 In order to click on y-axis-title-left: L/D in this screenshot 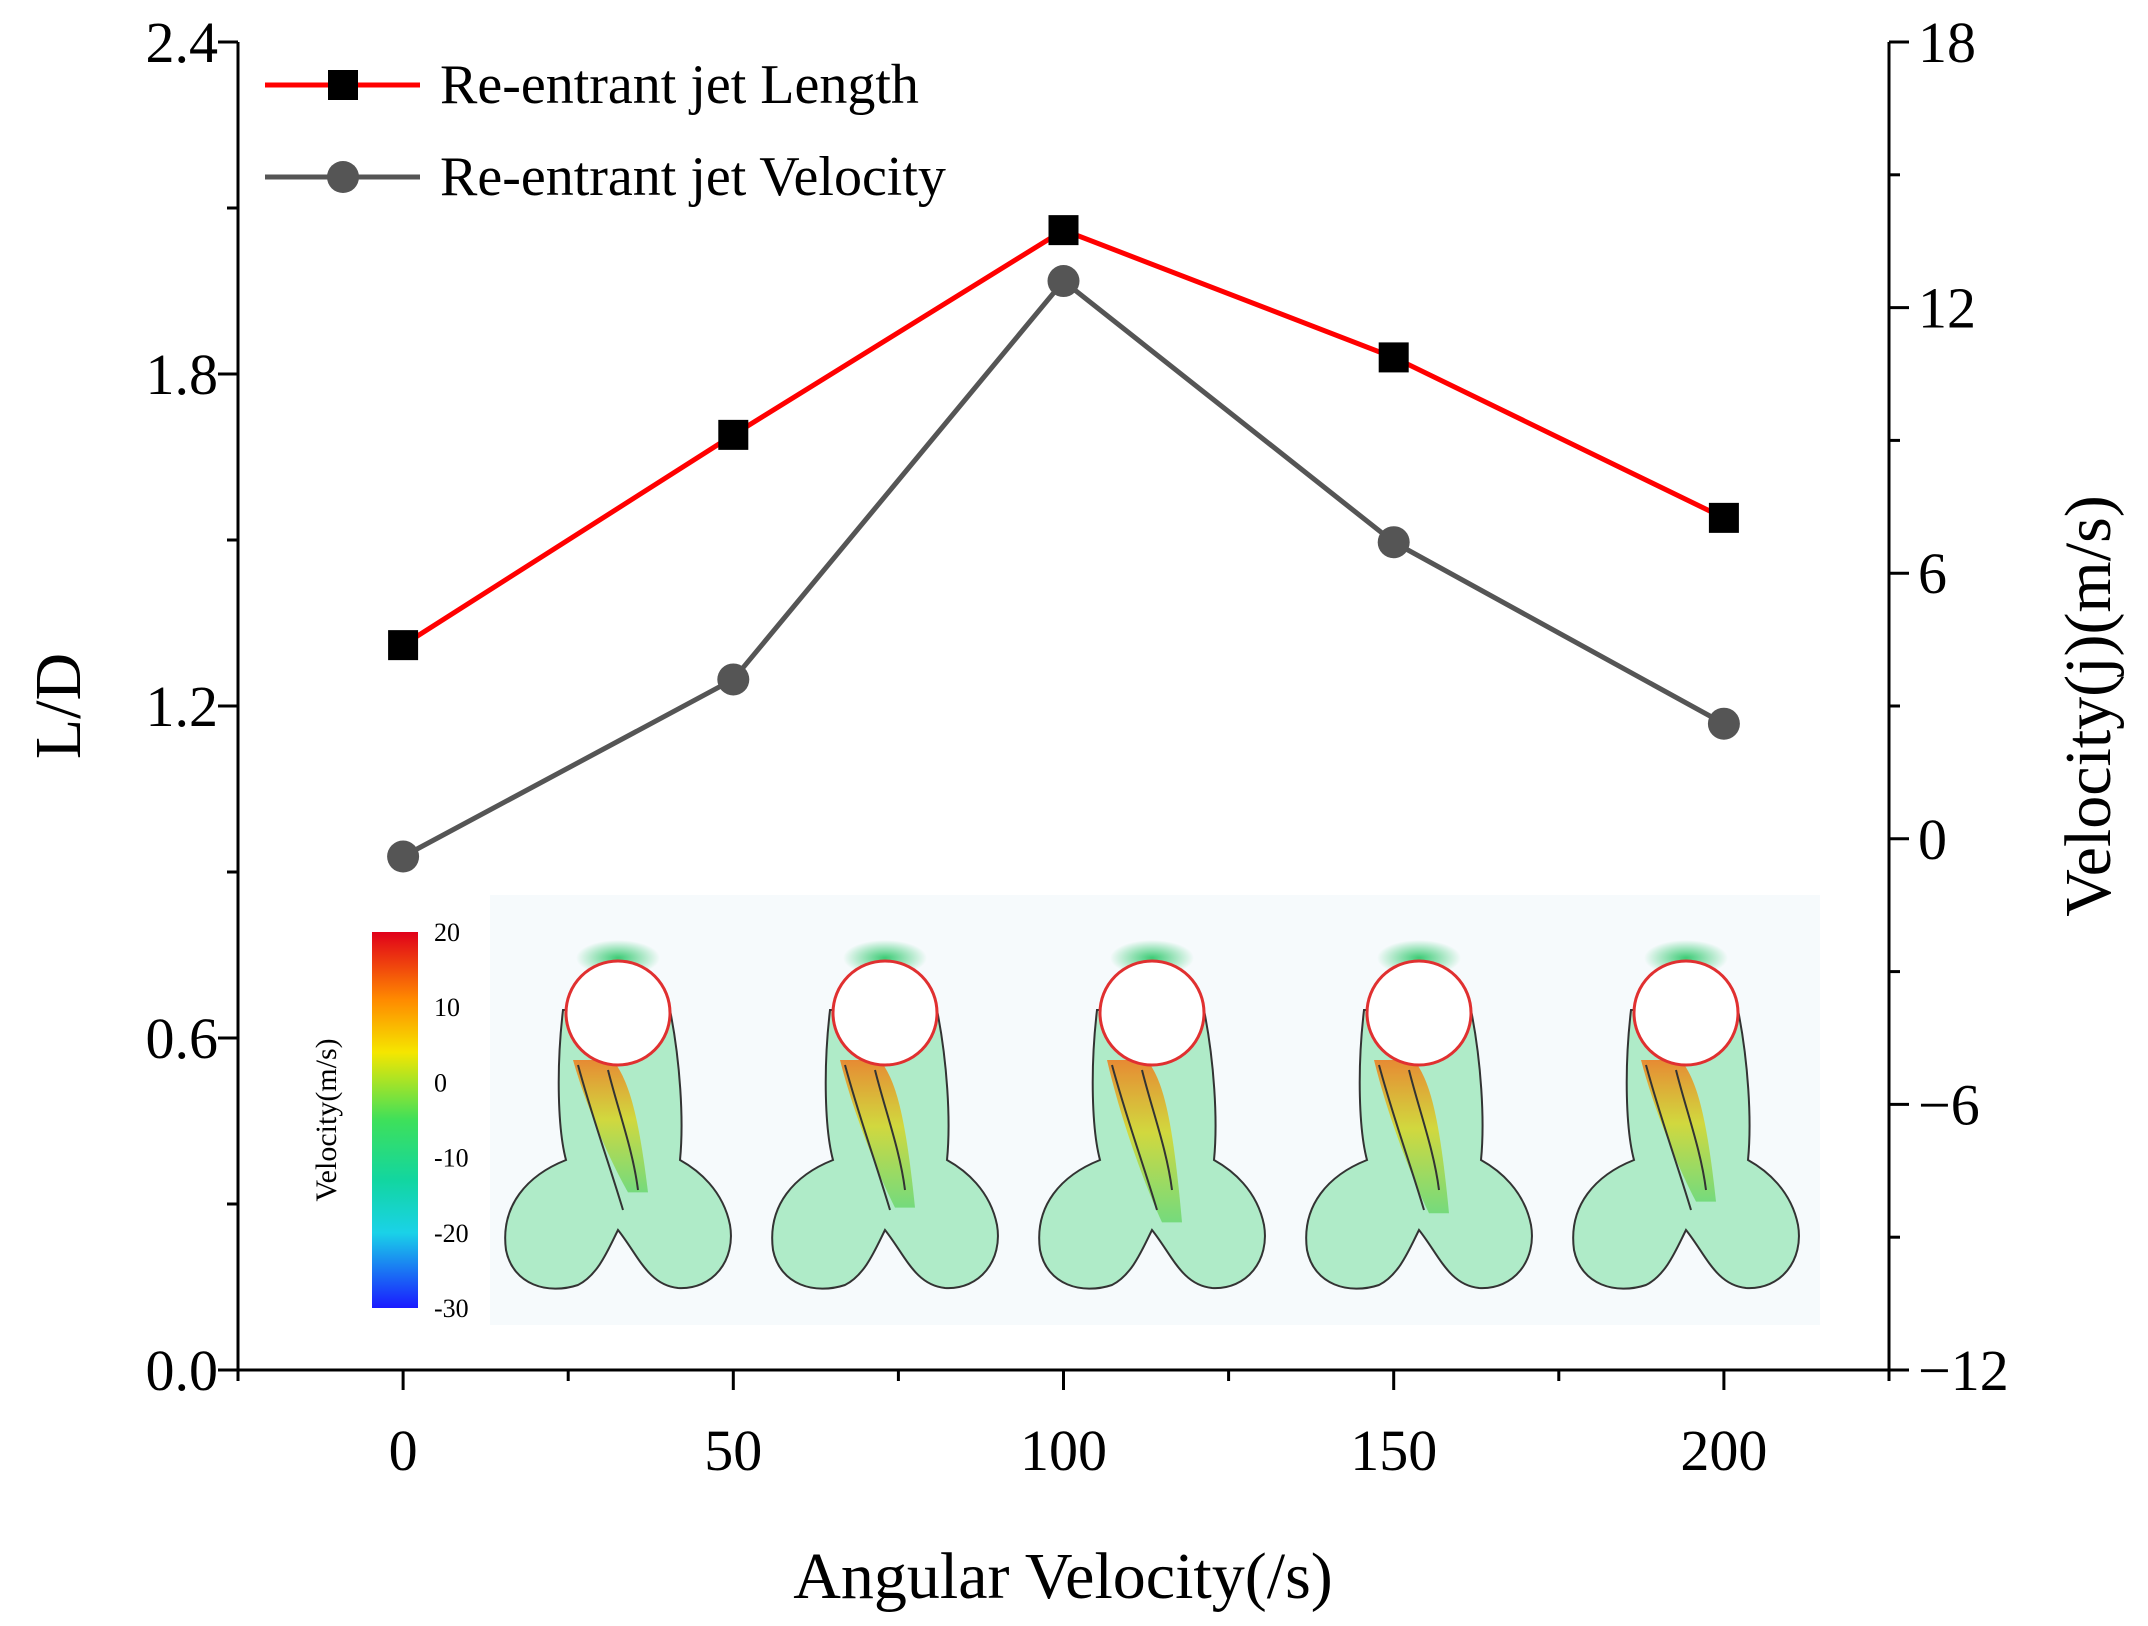, I will do `click(58, 706)`.